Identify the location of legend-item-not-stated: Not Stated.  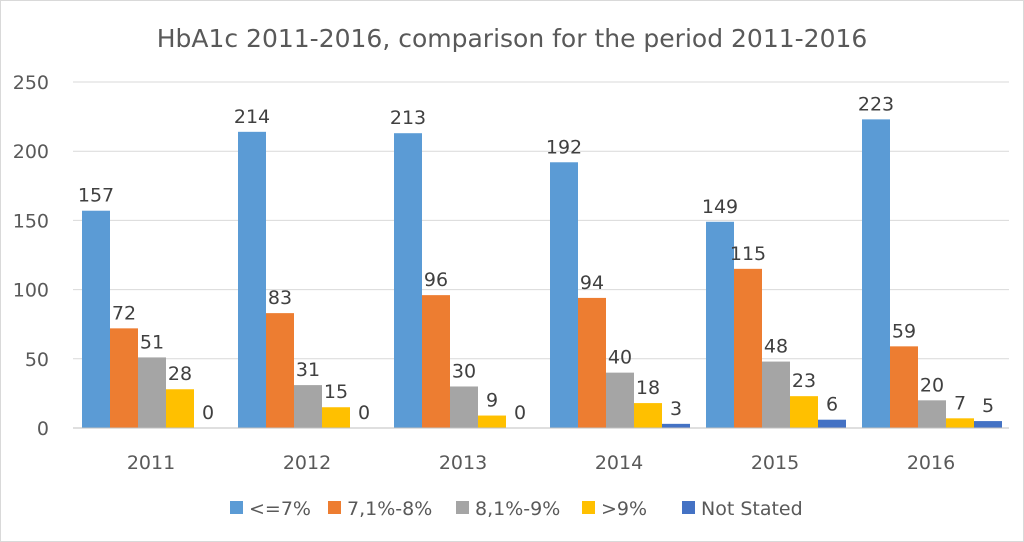
(742, 509).